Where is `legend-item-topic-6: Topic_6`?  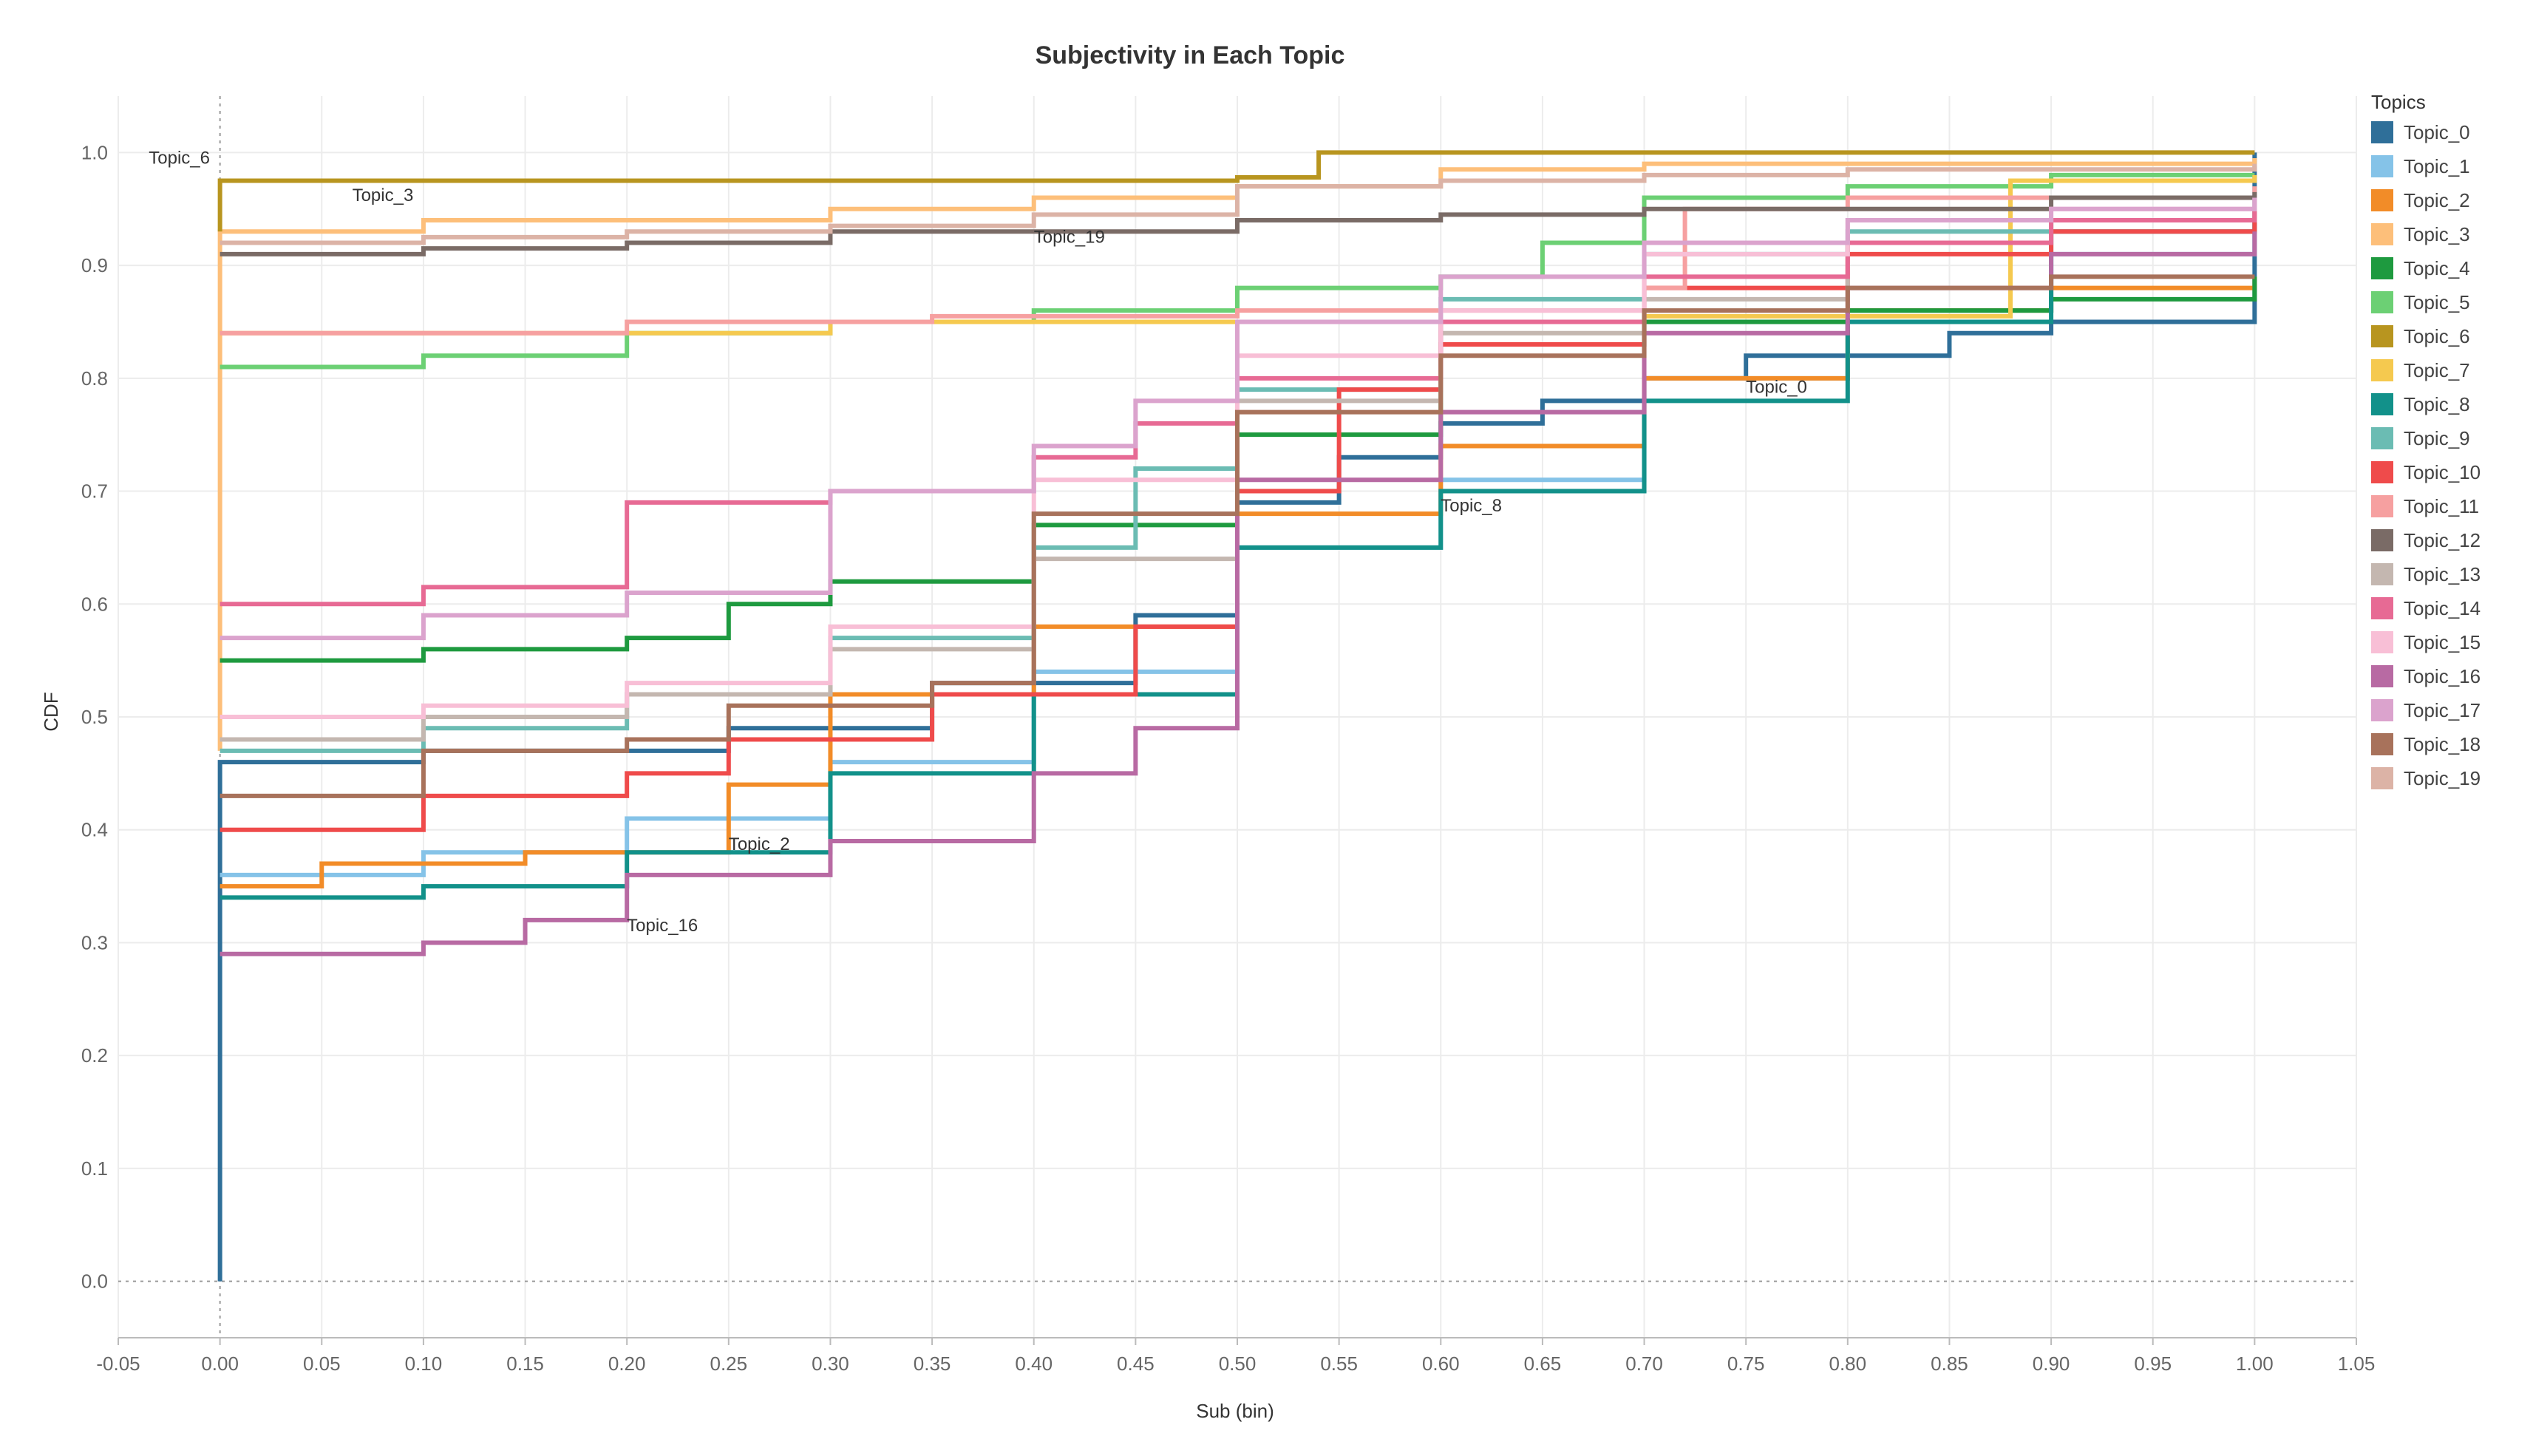
legend-item-topic-6: Topic_6 is located at coordinates (2448, 336).